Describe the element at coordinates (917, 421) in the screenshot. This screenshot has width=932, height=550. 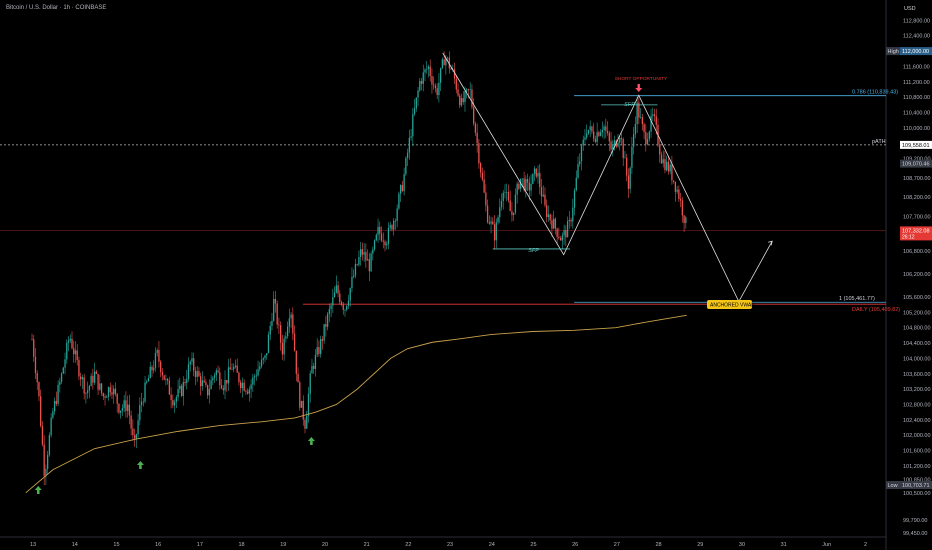
I see `y-tick-label: 102,400.00` at that location.